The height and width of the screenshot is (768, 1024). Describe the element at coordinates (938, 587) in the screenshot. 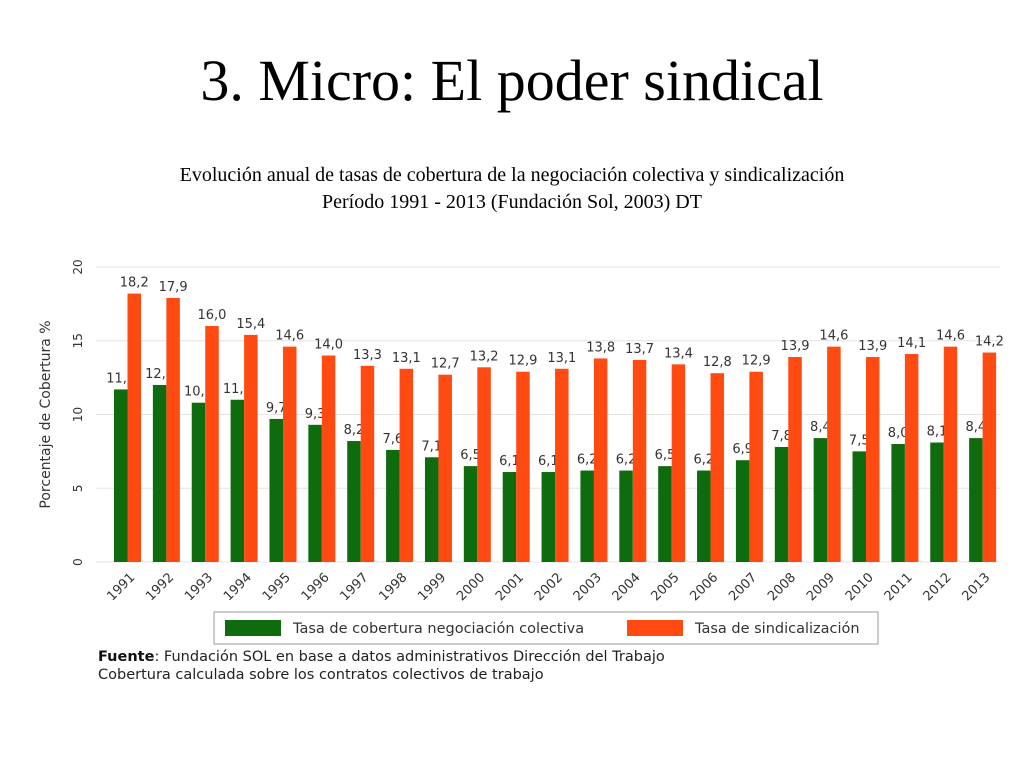

I see `x-tick-label: 2012` at that location.